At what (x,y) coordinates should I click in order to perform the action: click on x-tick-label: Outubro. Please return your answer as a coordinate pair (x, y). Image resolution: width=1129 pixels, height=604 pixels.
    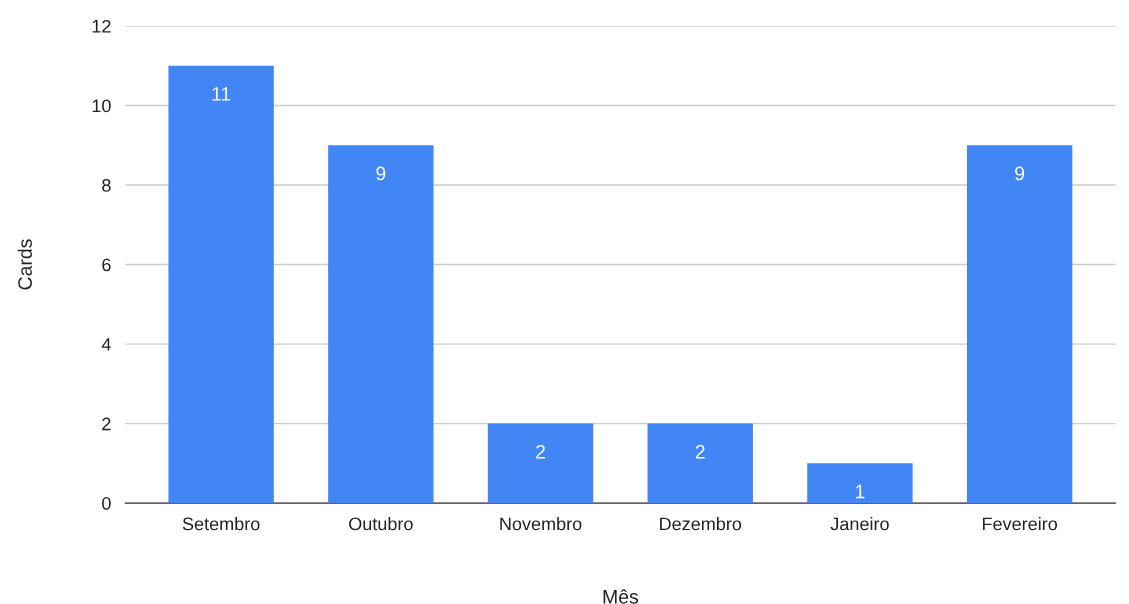
    Looking at the image, I should click on (381, 524).